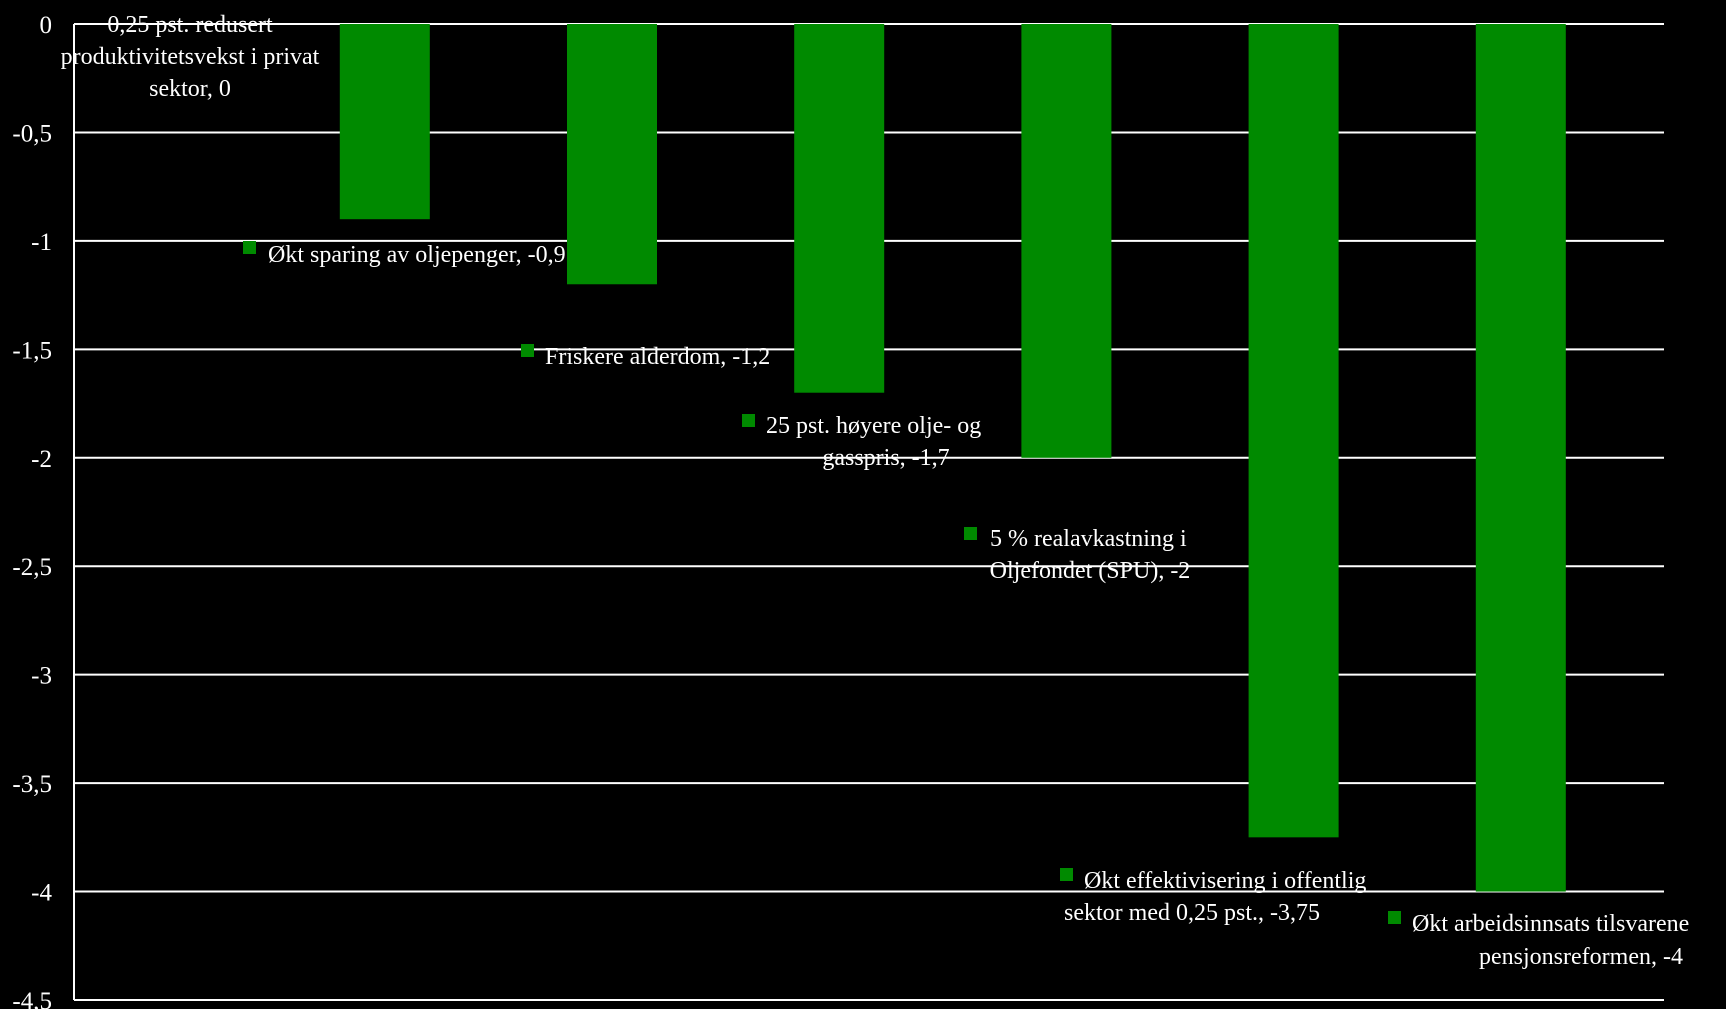  Describe the element at coordinates (1225, 881) in the screenshot. I see `data-label: Økt effektivisering i offentlig` at that location.